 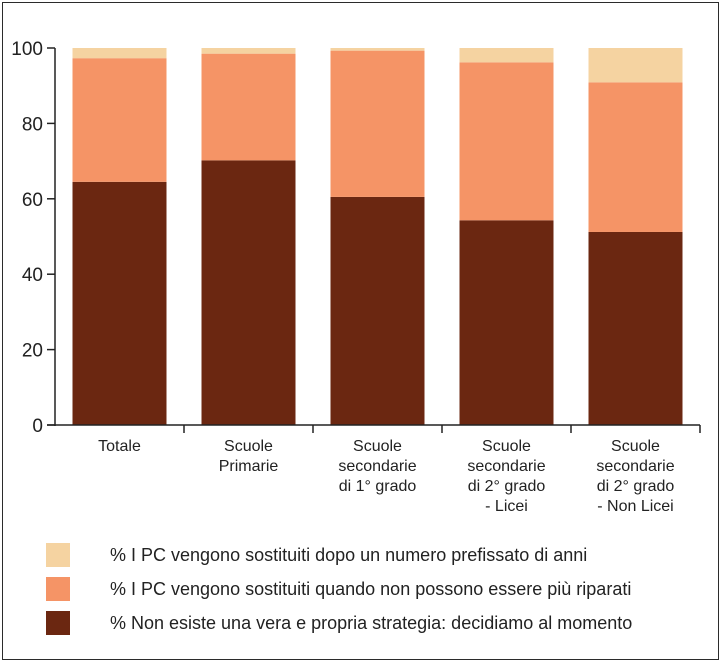 I want to click on x-tick-label-1: Scuole Primarie, so click(x=249, y=456).